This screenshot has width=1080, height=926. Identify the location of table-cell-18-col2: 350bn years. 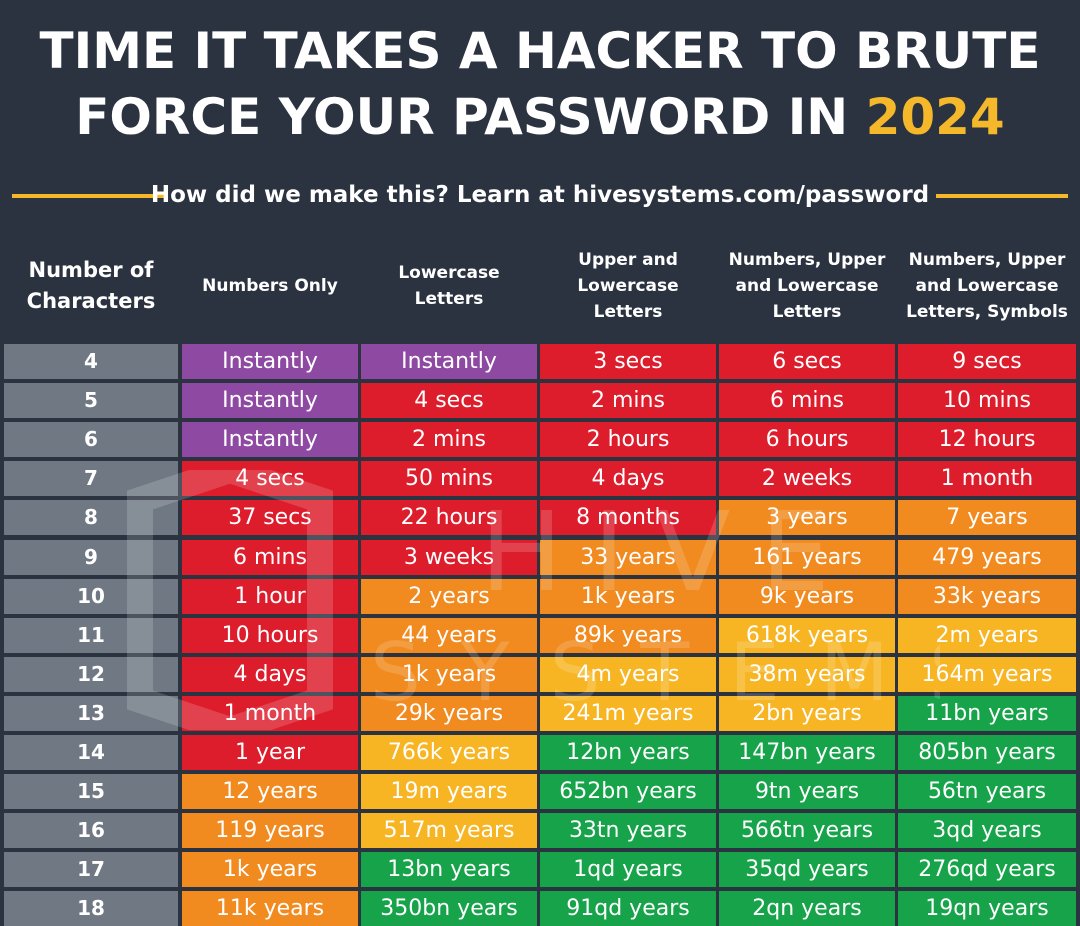
(449, 908).